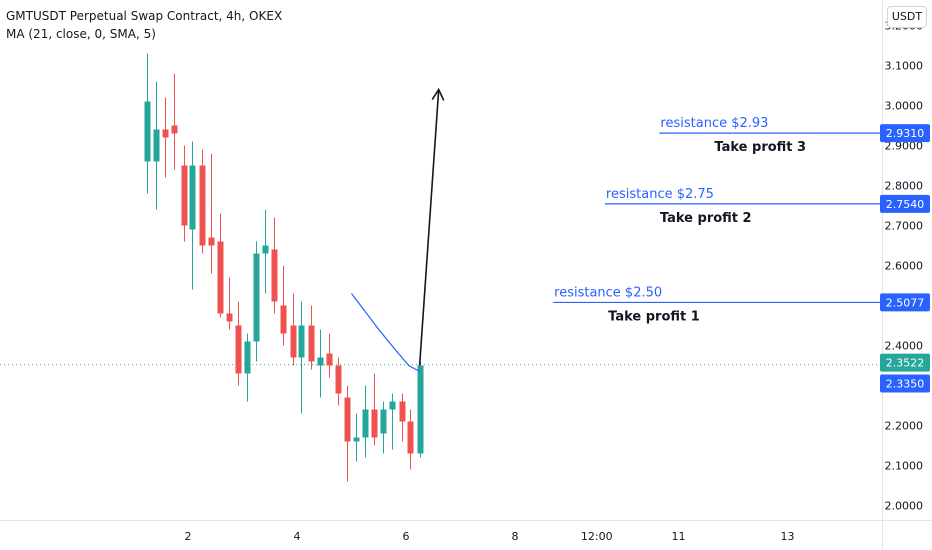 The height and width of the screenshot is (550, 932). What do you see at coordinates (515, 536) in the screenshot?
I see `time-tick-label: 8` at bounding box center [515, 536].